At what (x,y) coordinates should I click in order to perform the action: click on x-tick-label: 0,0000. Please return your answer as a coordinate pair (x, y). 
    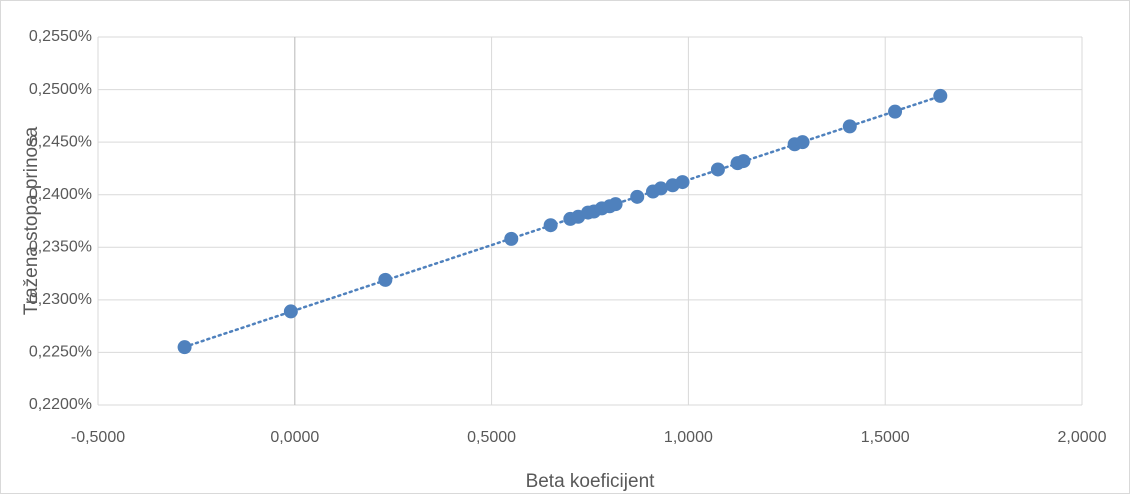
    Looking at the image, I should click on (294, 437).